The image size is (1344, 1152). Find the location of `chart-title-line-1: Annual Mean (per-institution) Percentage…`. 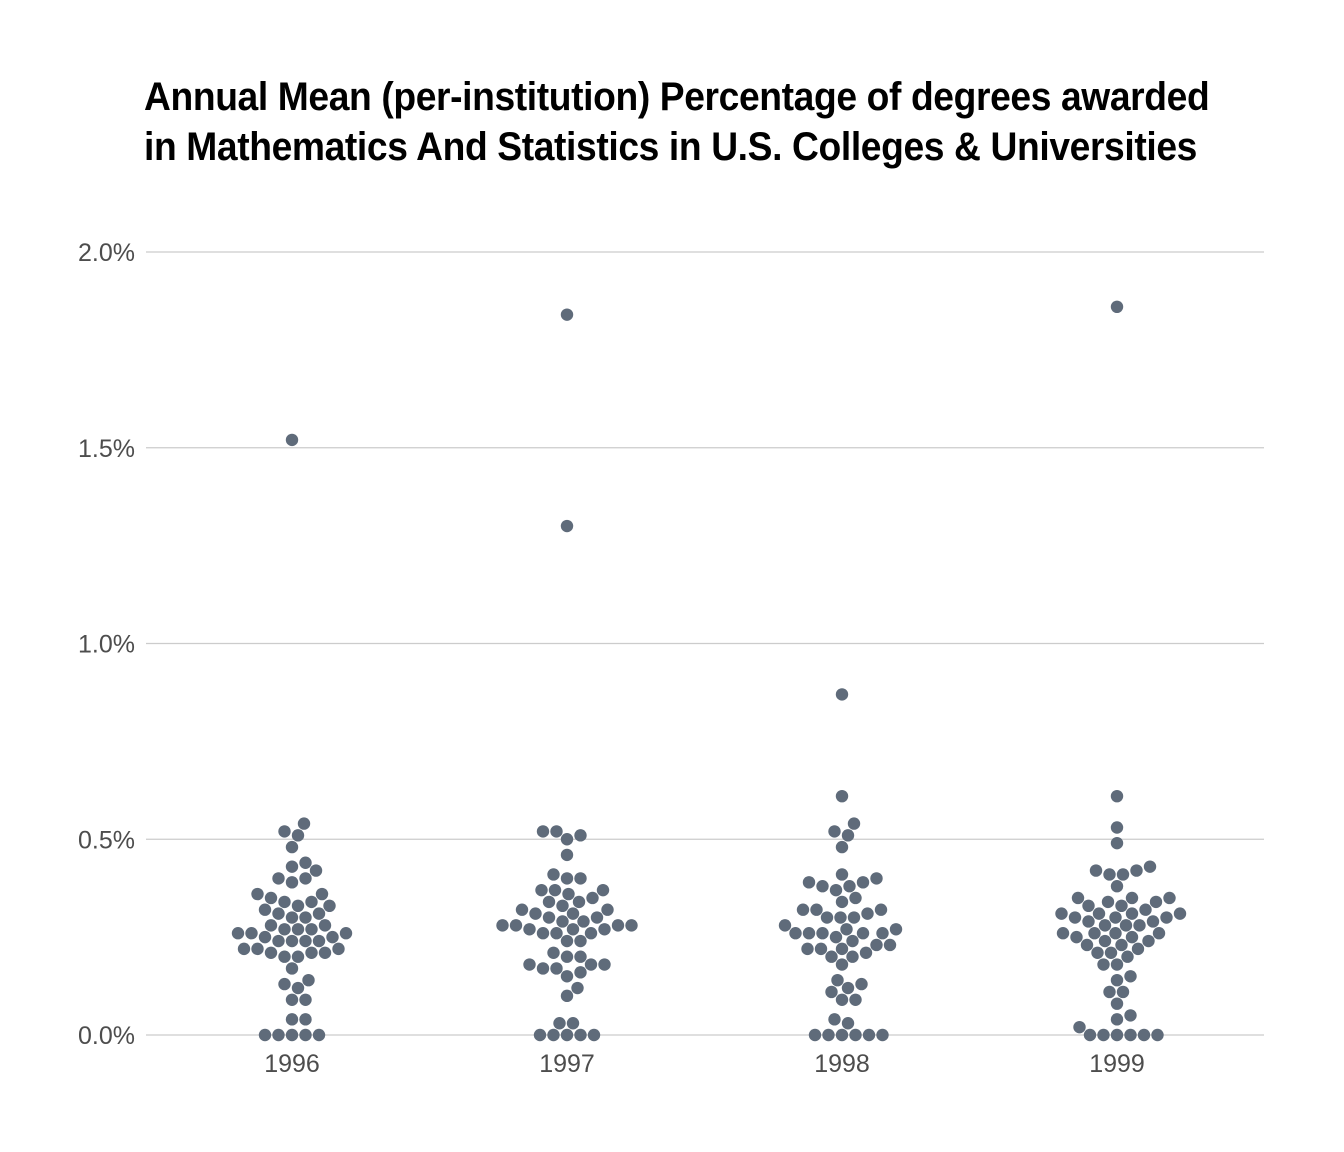

chart-title-line-1: Annual Mean (per-institution) Percentage… is located at coordinates (677, 97).